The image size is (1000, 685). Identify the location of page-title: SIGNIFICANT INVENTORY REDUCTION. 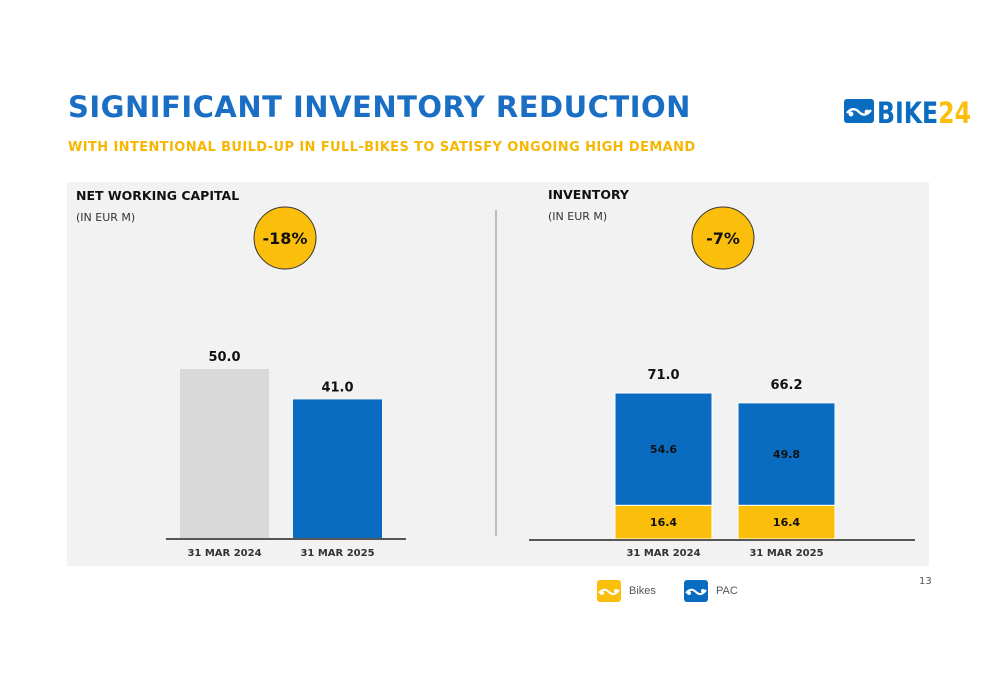
(379, 107).